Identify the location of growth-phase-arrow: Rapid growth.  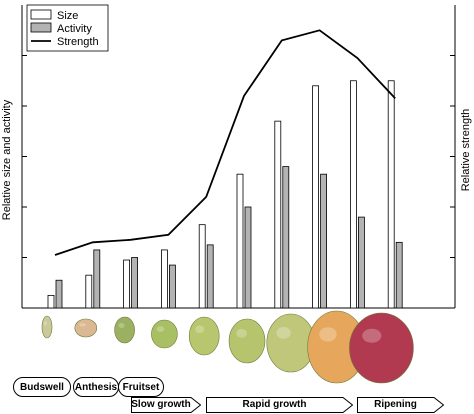
(279, 405).